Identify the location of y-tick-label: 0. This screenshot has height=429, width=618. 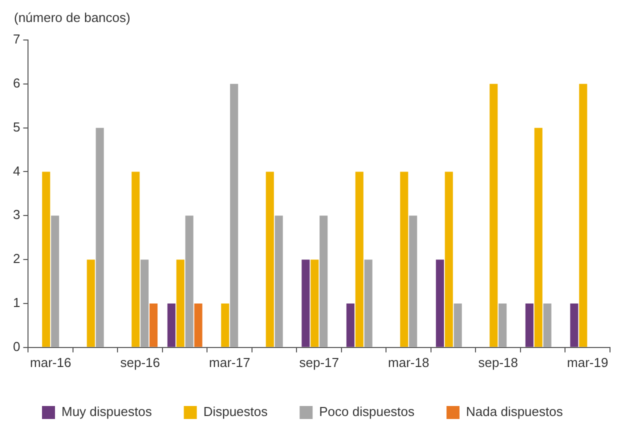
(16, 346).